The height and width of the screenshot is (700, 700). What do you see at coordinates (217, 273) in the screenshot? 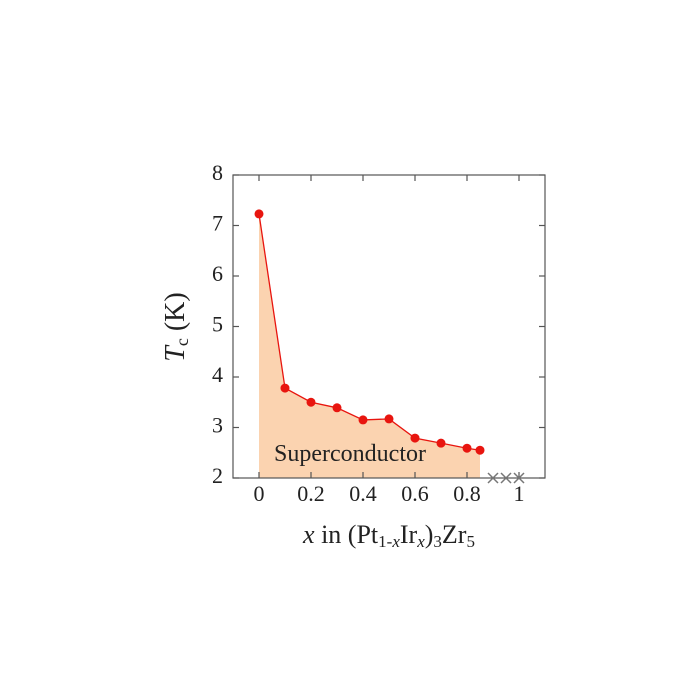
I see `y-tick-label: 6` at bounding box center [217, 273].